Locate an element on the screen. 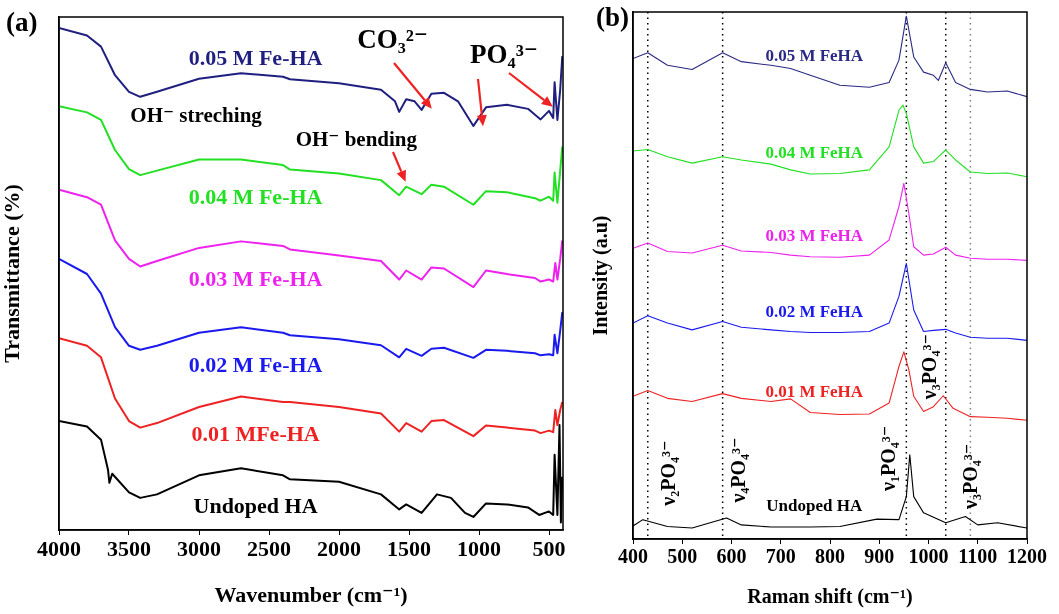  x-tick-label: 900 is located at coordinates (879, 556).